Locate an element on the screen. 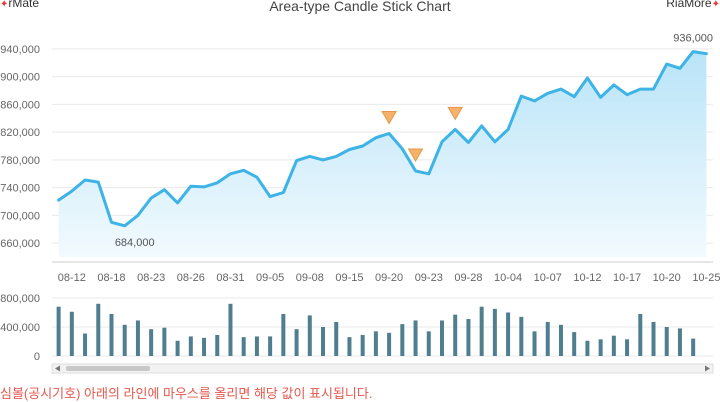  scroll-right-icon is located at coordinates (707, 368).